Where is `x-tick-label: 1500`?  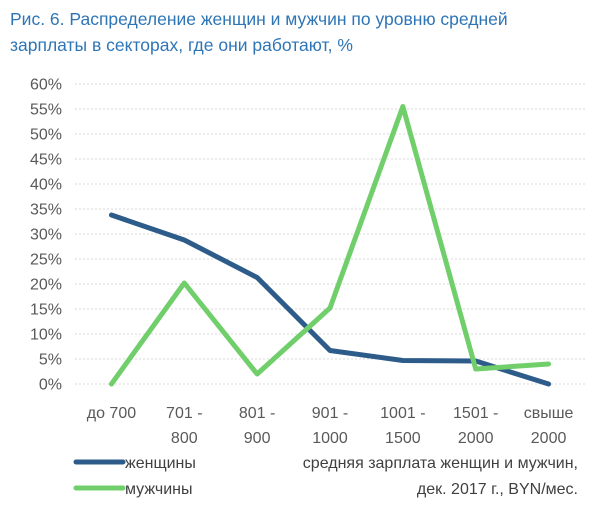 x-tick-label: 1500 is located at coordinates (403, 438).